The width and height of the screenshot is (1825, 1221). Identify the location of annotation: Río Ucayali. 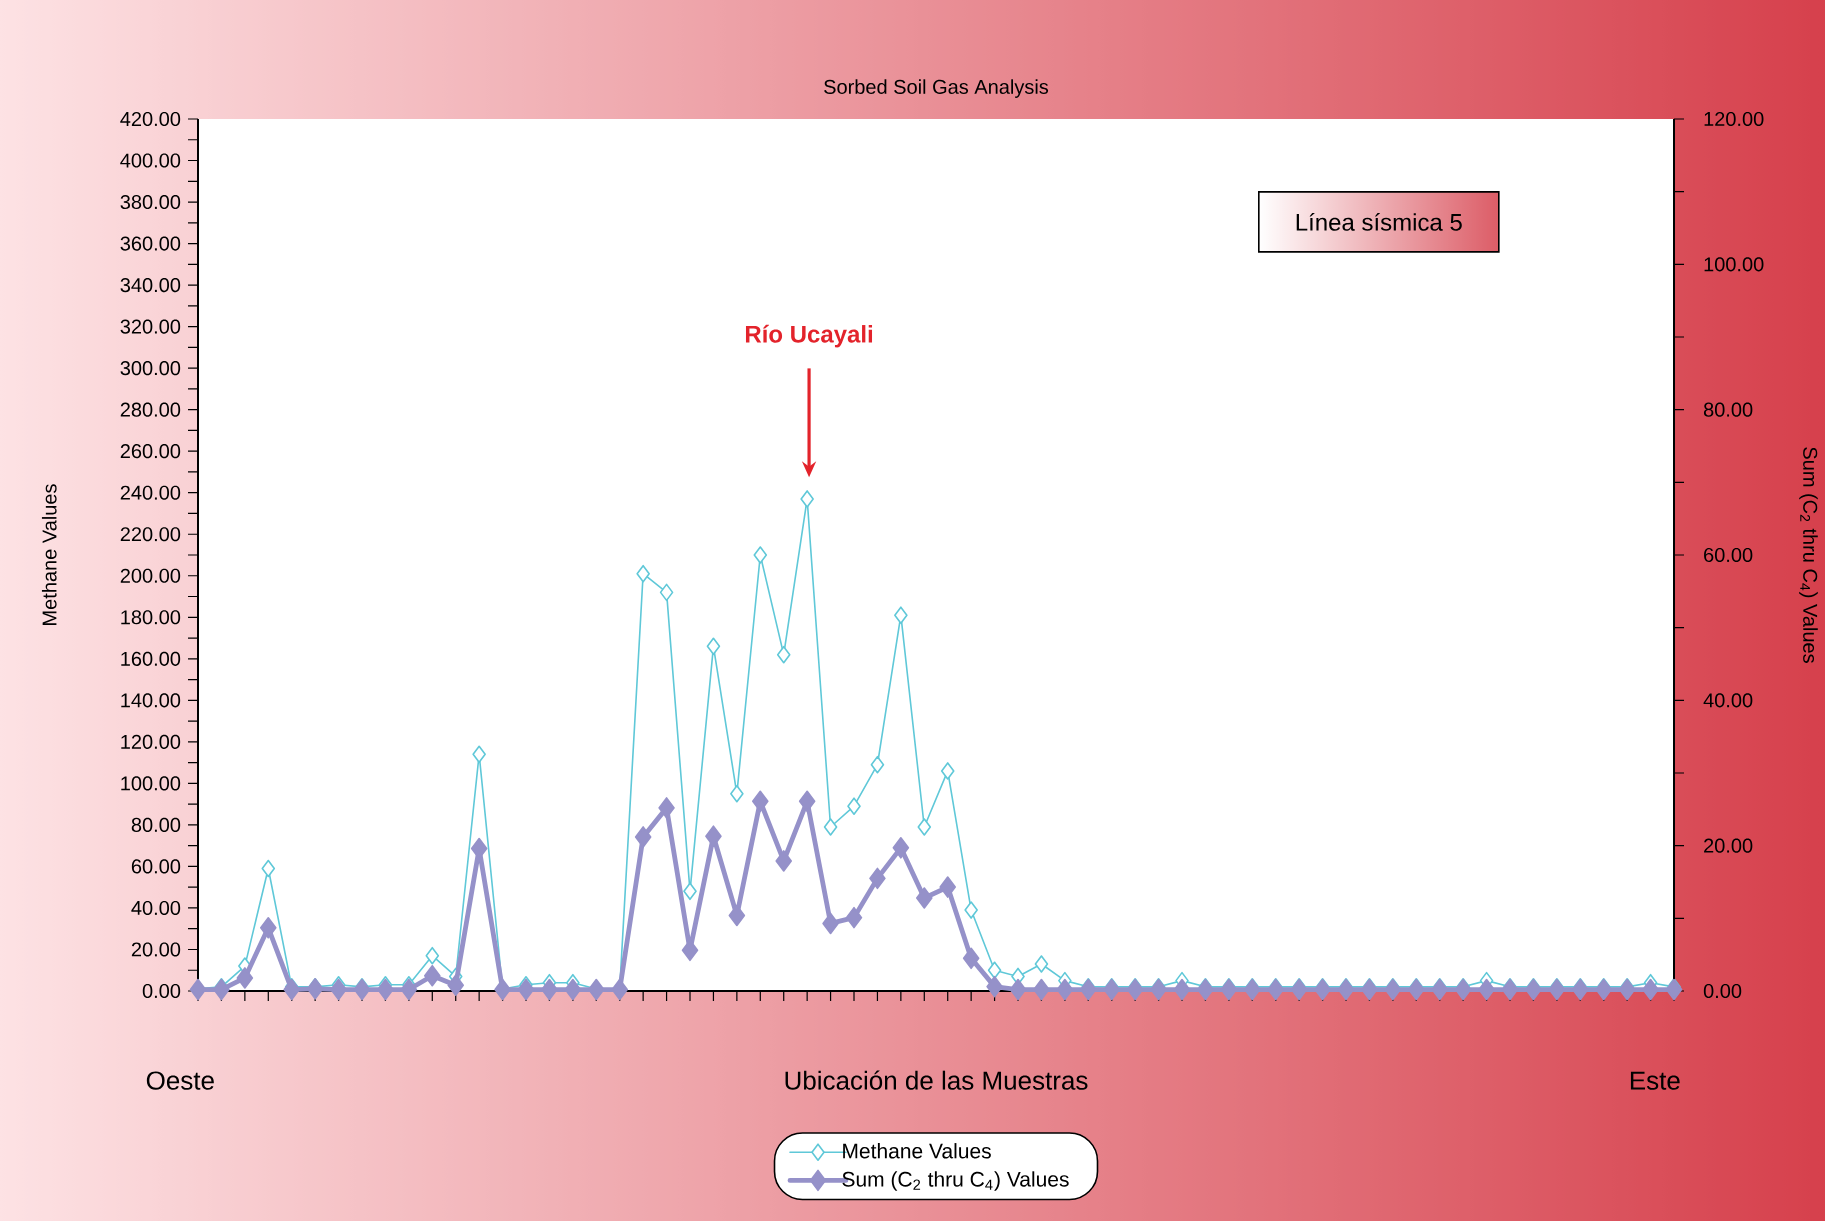
(809, 336).